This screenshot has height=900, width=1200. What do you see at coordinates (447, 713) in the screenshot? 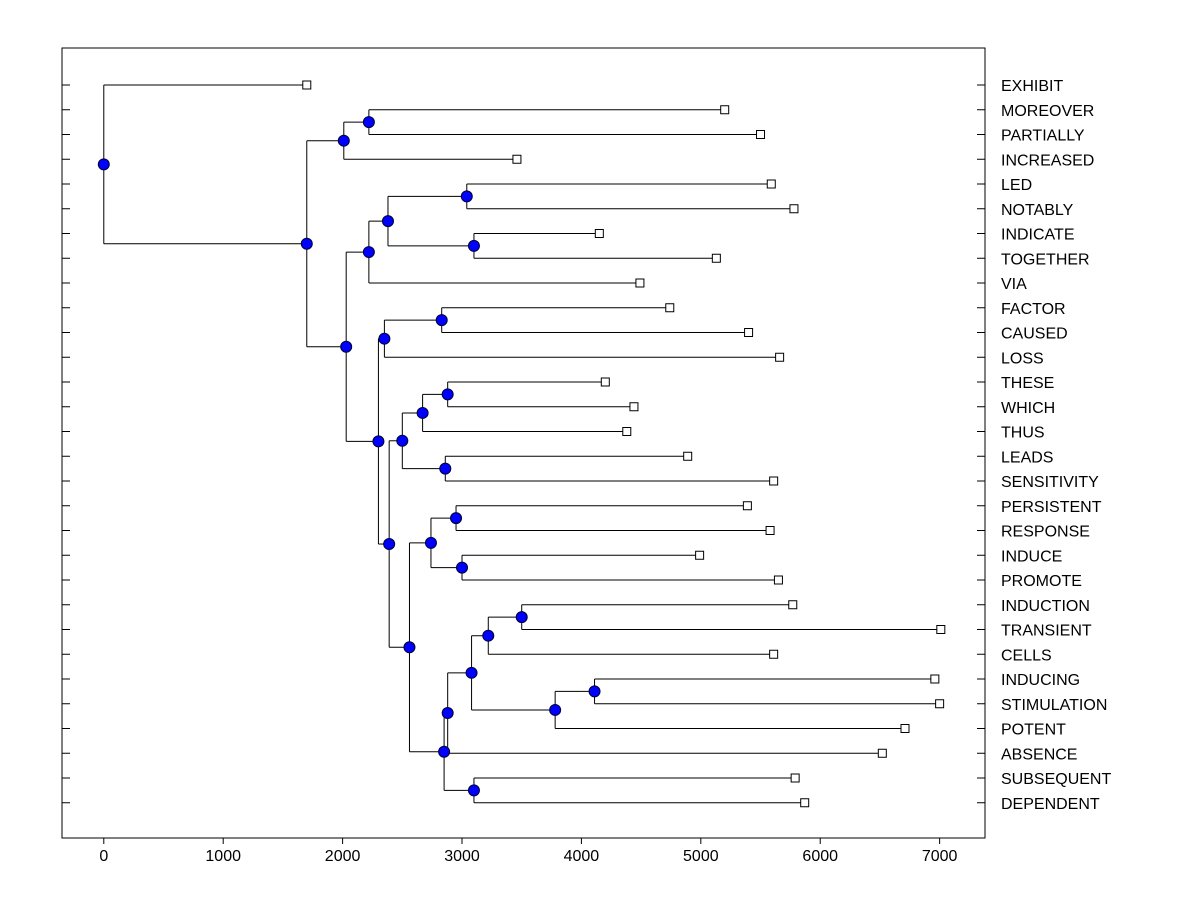
I see `merge-node-n_induction_absence` at bounding box center [447, 713].